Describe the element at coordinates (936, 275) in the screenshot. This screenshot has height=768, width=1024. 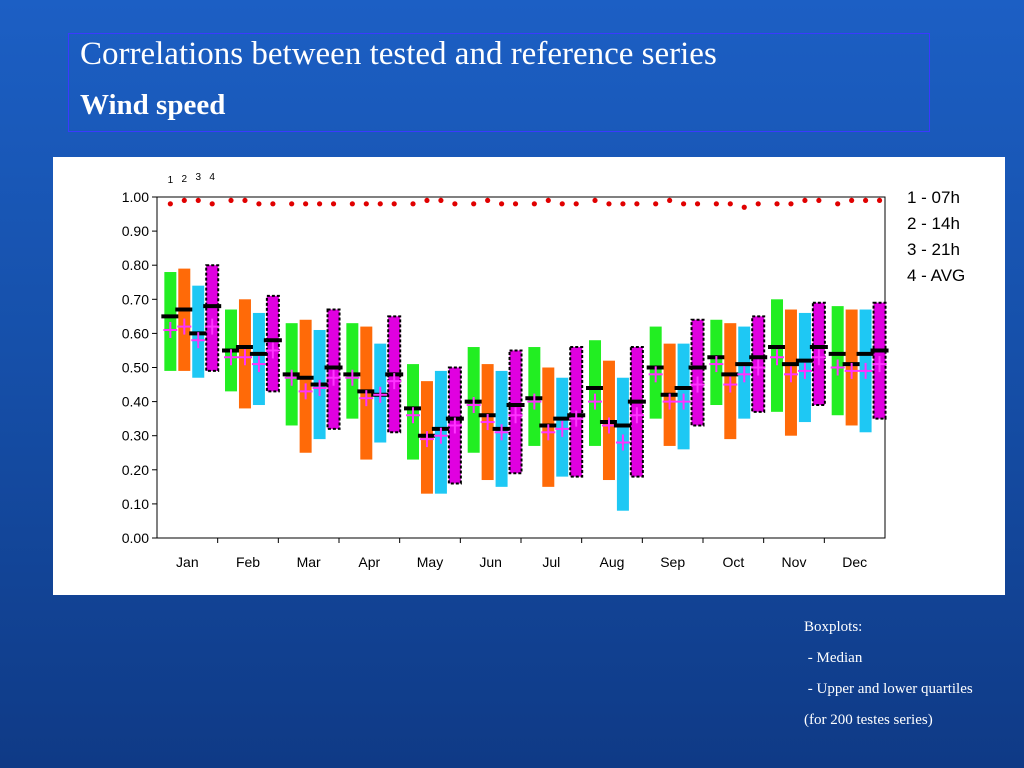
I see `legend-entry-avg: 4 - AVG` at that location.